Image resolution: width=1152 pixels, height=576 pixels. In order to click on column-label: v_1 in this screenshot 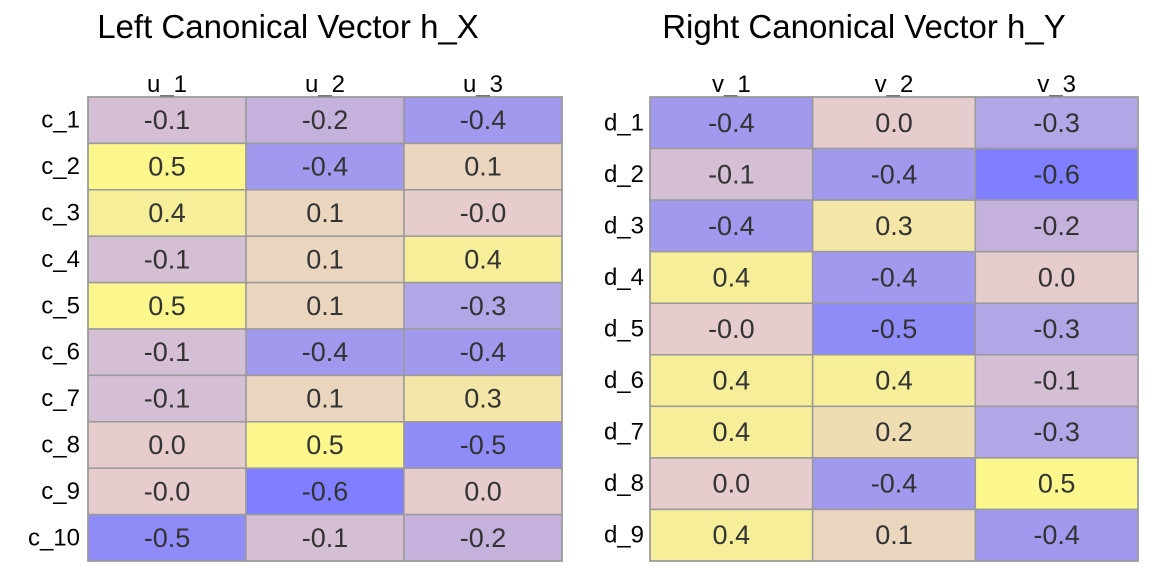, I will do `click(731, 84)`.